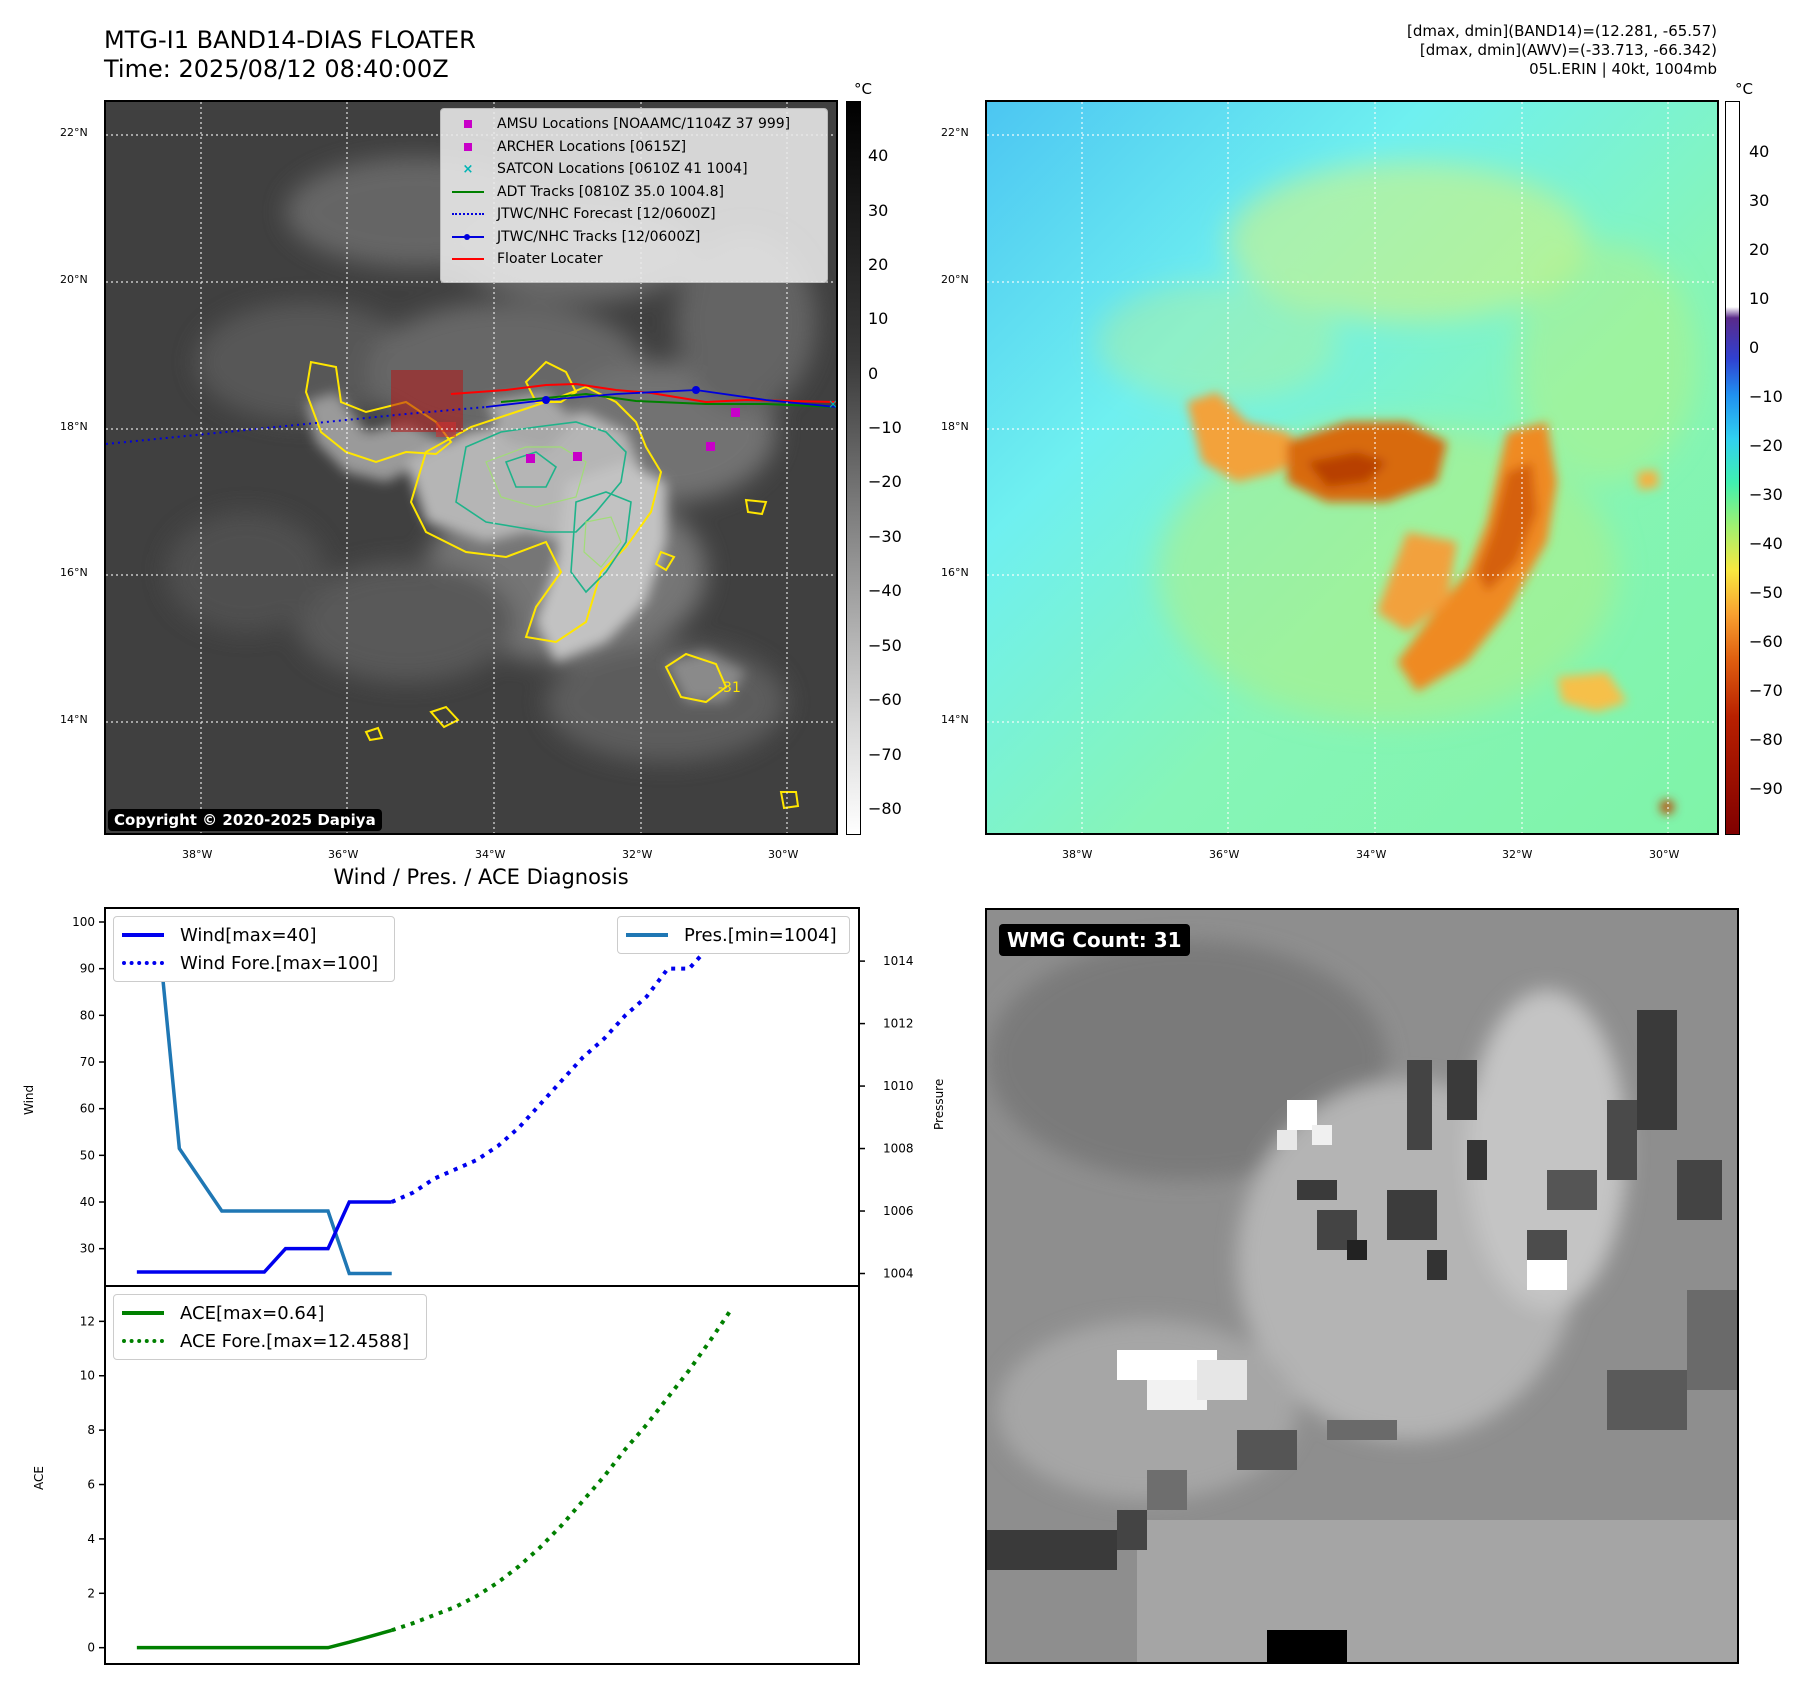  What do you see at coordinates (1732, 468) in the screenshot?
I see `wv-colorbar` at bounding box center [1732, 468].